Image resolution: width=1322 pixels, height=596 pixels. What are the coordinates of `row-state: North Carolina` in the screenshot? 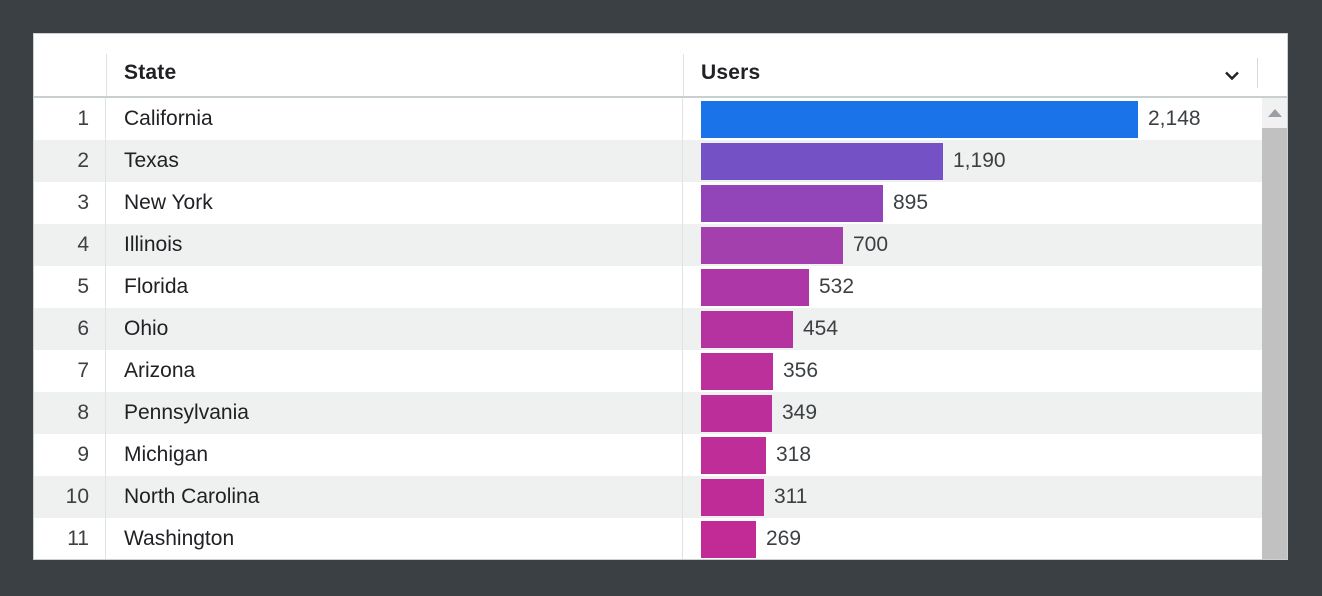 It's located at (394, 497).